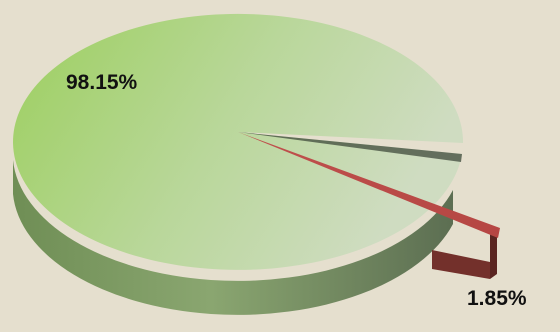 The image size is (560, 332). Describe the element at coordinates (497, 298) in the screenshot. I see `data-label-1: 1.85%` at that location.